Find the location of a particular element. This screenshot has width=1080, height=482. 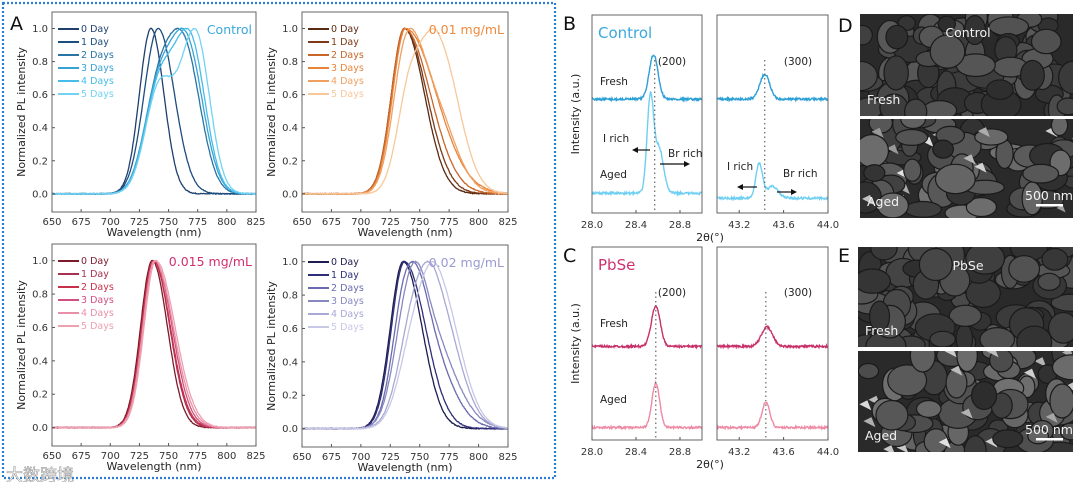

sem-image-aged is located at coordinates (966, 168).